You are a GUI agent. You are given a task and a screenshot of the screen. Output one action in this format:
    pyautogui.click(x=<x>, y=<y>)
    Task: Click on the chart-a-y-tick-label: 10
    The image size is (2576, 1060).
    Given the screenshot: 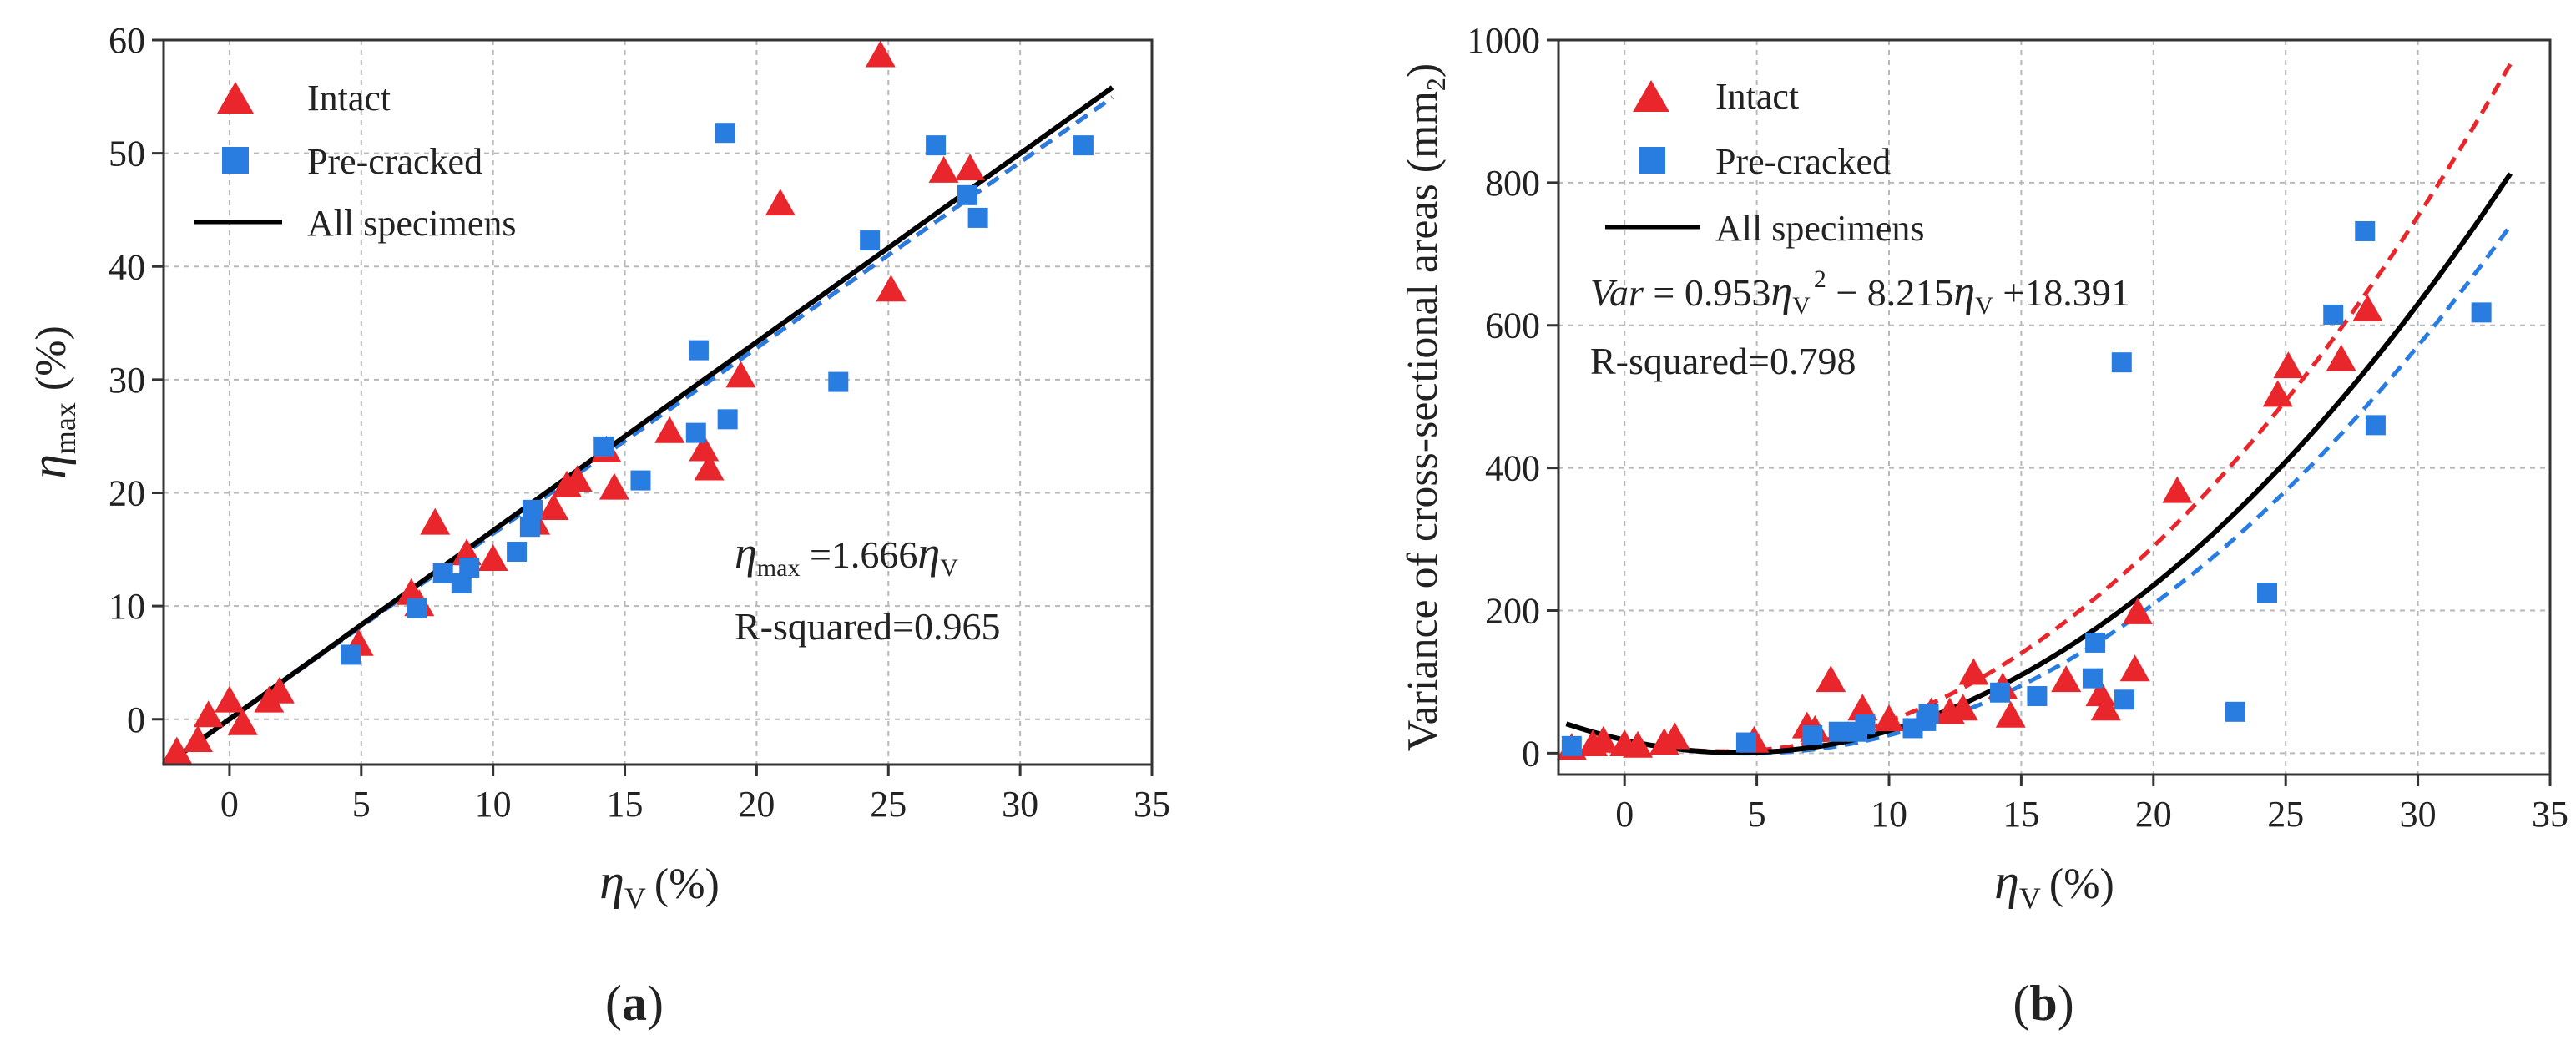 What is the action you would take?
    pyautogui.click(x=127, y=606)
    